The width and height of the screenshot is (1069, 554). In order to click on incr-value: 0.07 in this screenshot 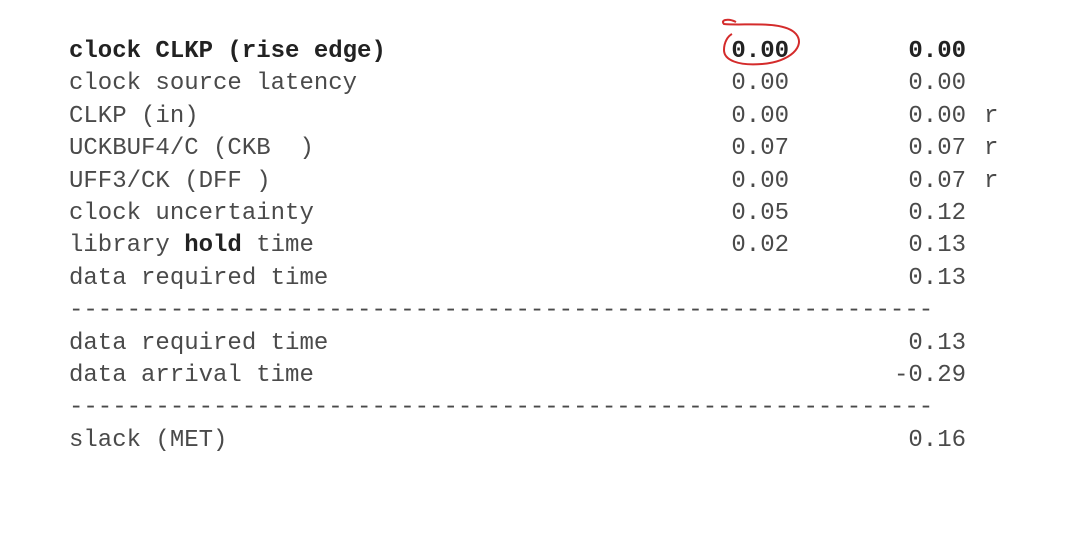, I will do `click(760, 149)`.